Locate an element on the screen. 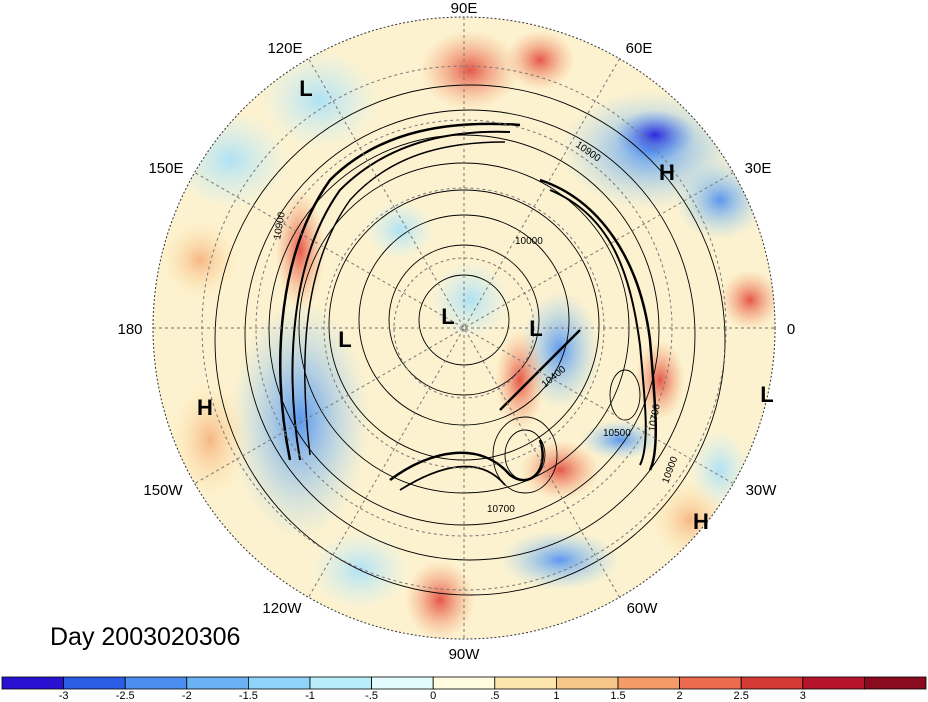  lon-180-label: 180 is located at coordinates (129, 329).